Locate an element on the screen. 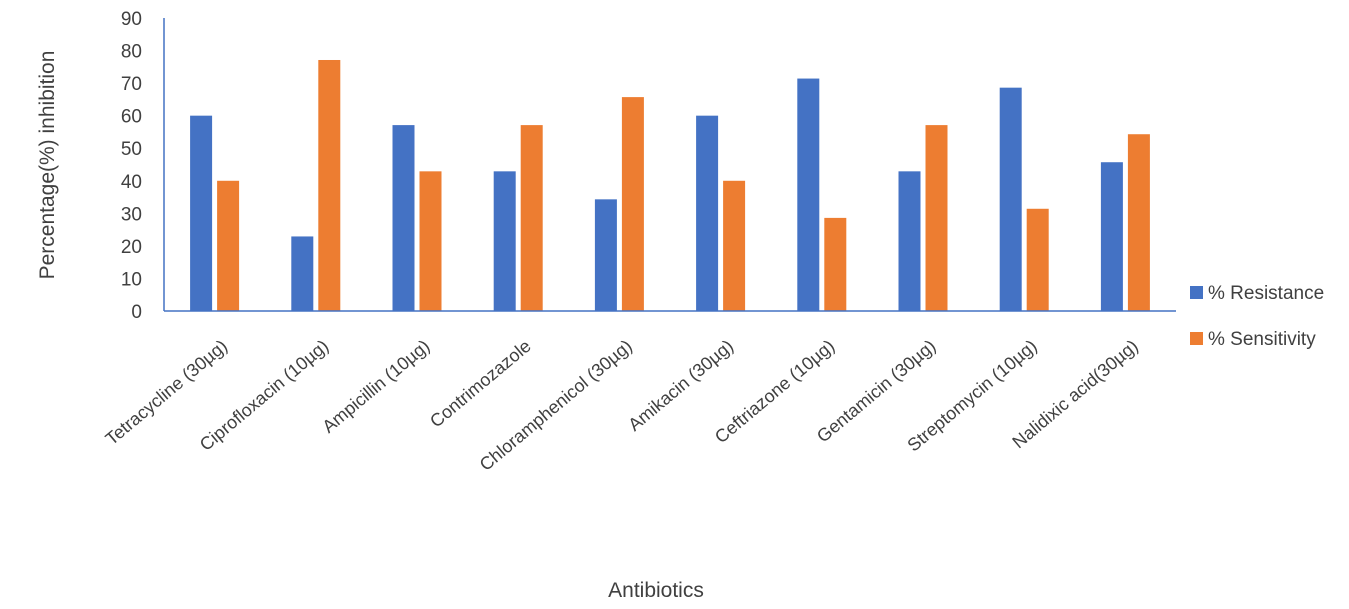  category-label: Amikacin (30µg) is located at coordinates (680, 385).